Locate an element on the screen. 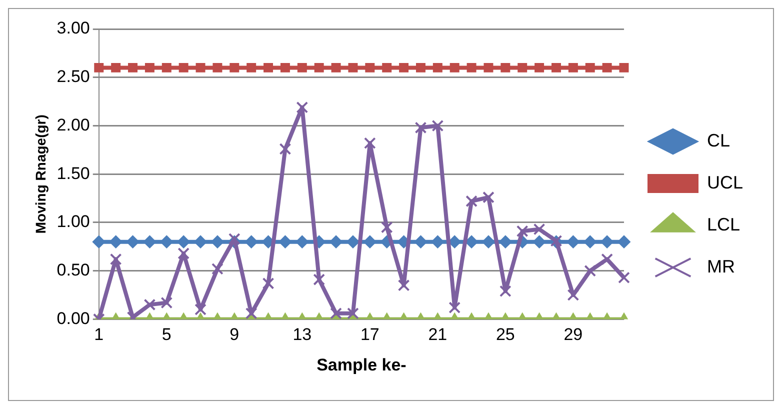  legend-label: LCL is located at coordinates (723, 224).